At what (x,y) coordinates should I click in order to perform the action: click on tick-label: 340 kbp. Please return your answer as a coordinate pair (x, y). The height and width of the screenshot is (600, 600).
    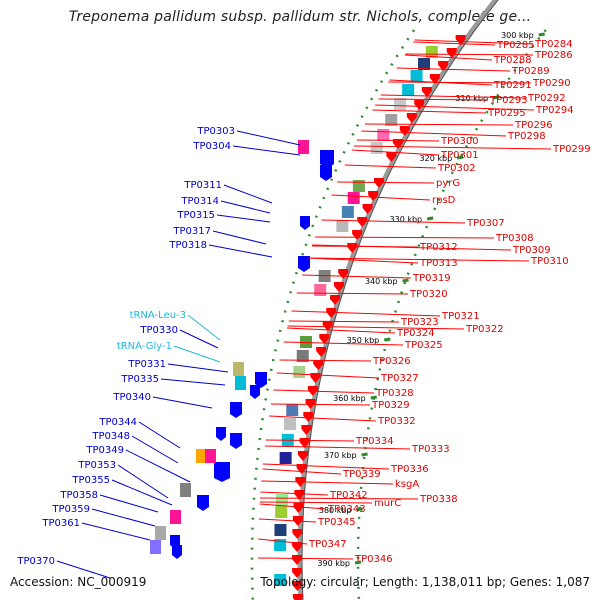
    Looking at the image, I should click on (381, 281).